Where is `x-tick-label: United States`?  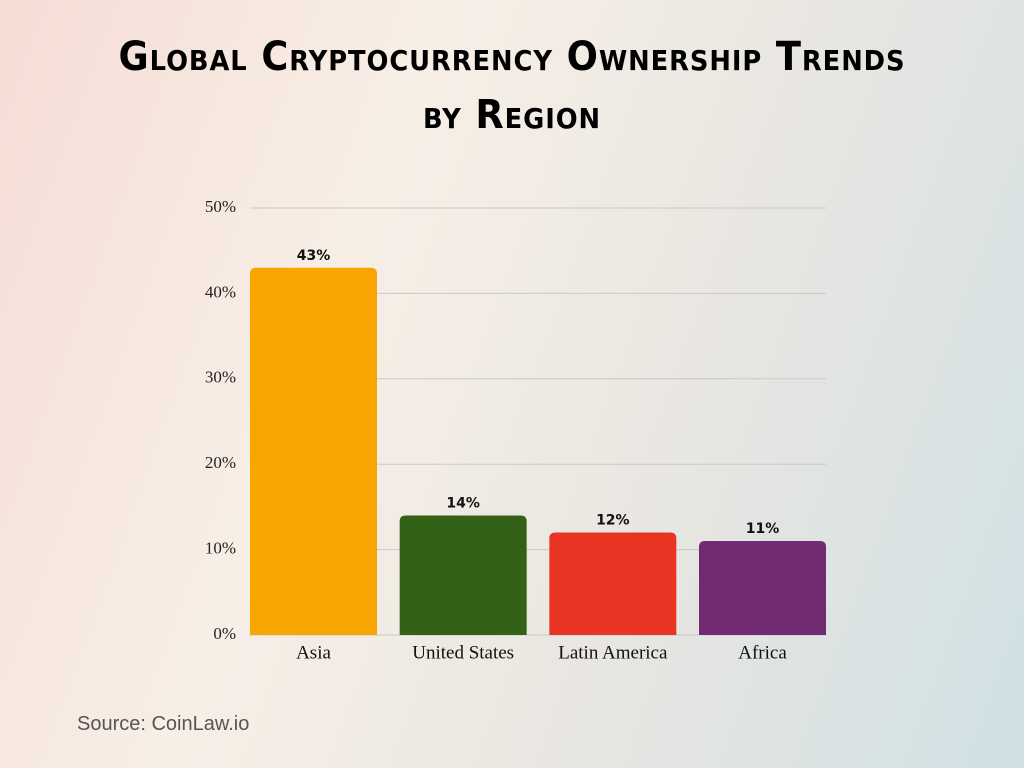
x-tick-label: United States is located at coordinates (463, 652).